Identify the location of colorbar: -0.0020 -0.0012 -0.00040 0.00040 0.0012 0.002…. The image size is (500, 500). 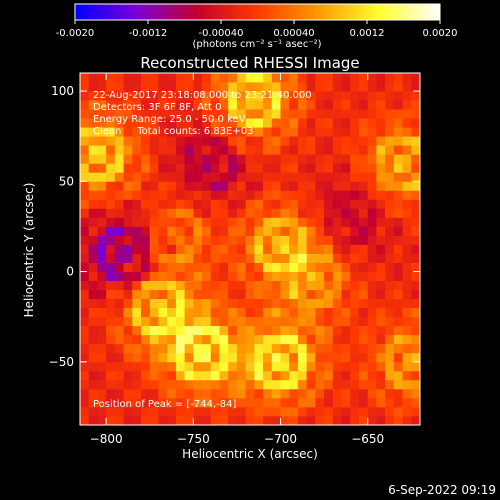
(257, 26).